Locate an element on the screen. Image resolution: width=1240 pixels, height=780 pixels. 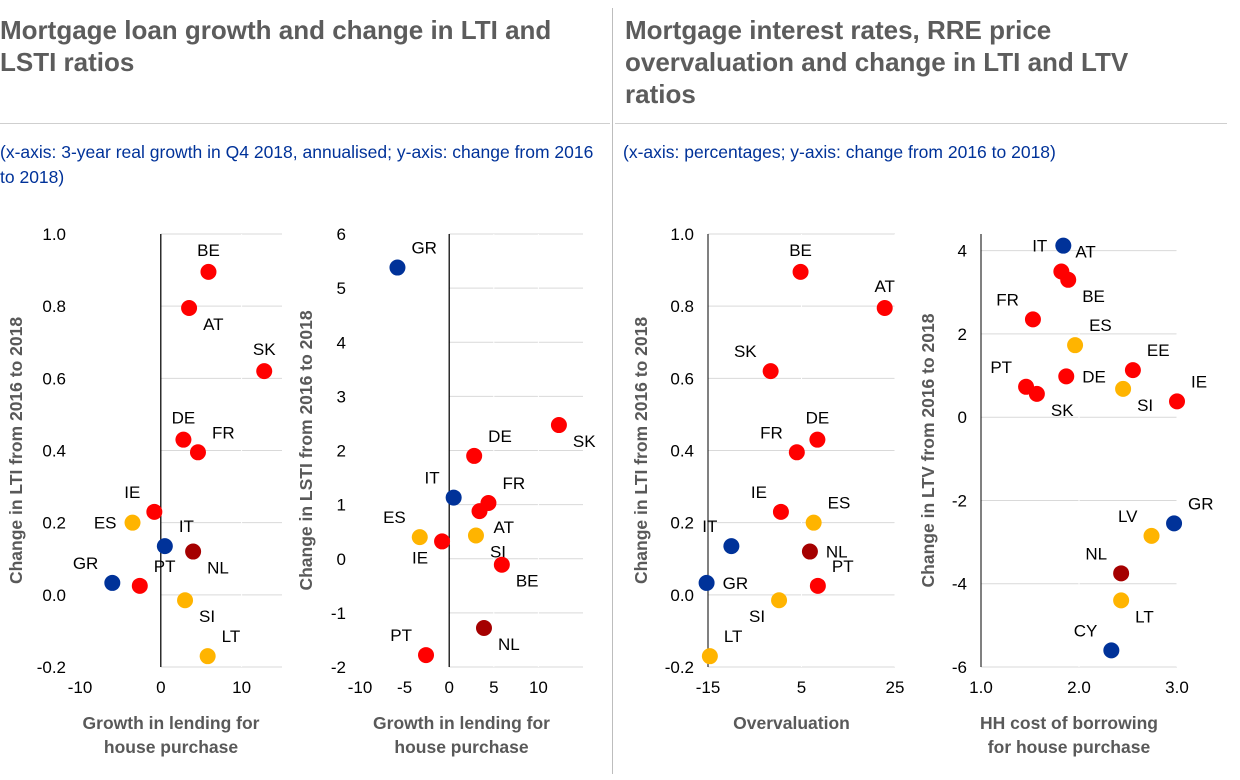
x-axis-title: Overvaluation is located at coordinates (791, 723).